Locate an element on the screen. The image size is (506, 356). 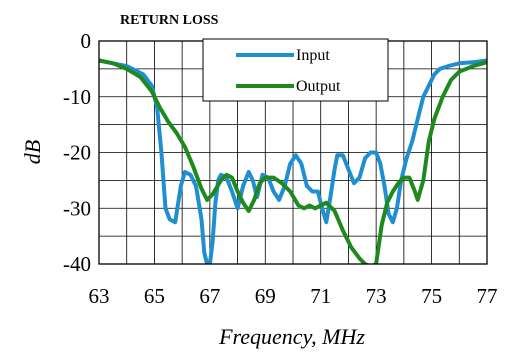
x-tick-label: 71 is located at coordinates (320, 296).